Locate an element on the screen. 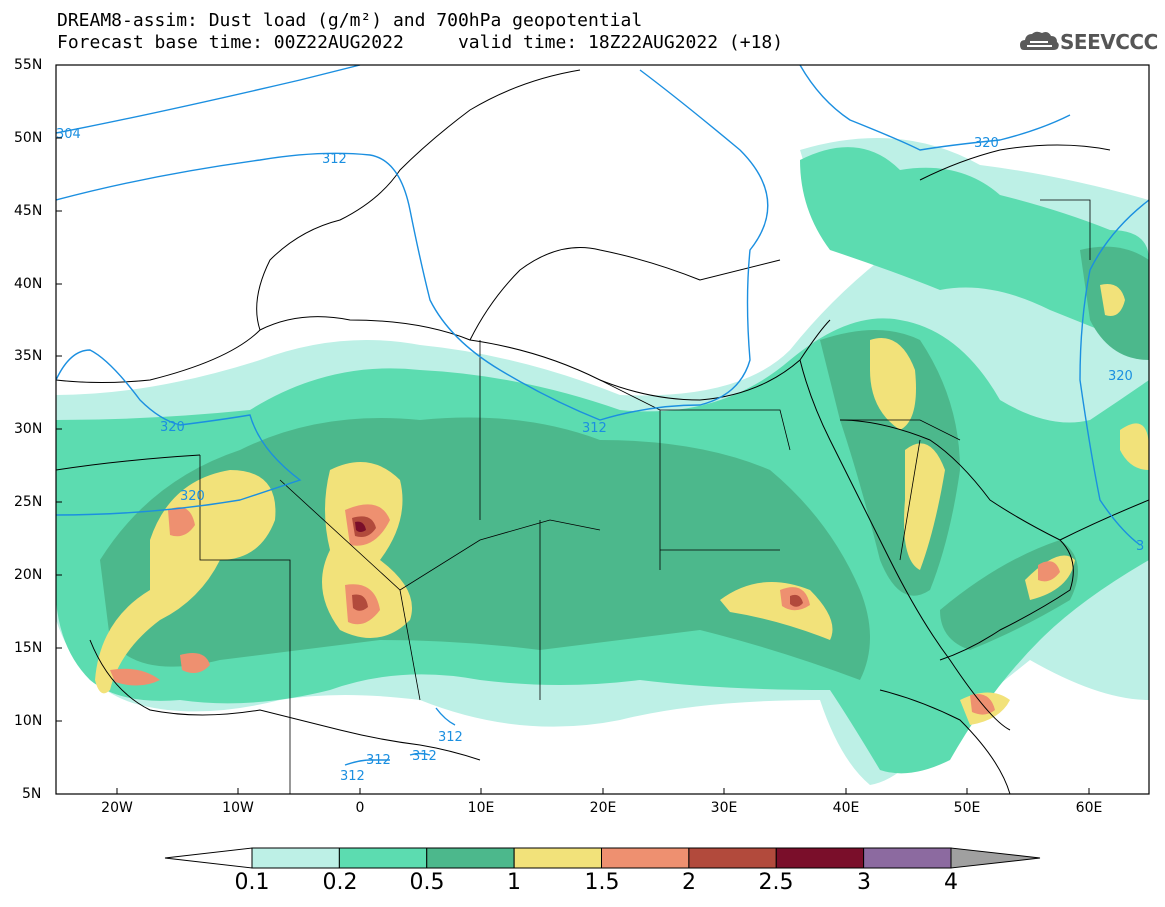 This screenshot has height=907, width=1165. lon-label: 60E is located at coordinates (1089, 808).